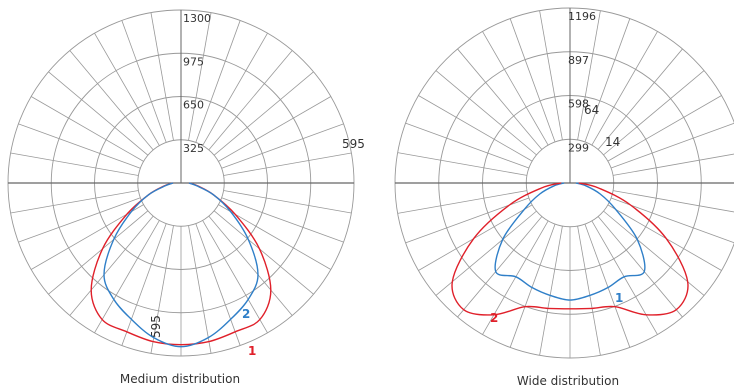  Describe the element at coordinates (578, 104) in the screenshot. I see `radial-tick-label: 598` at that location.